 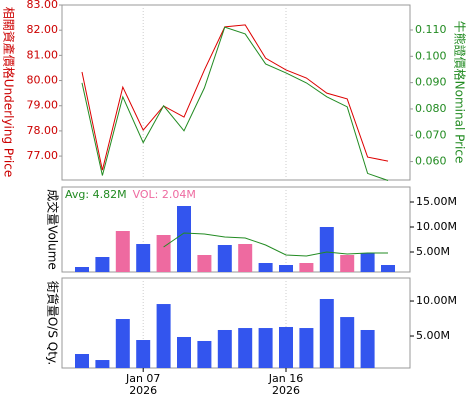 I want to click on annotation: Avg: 4.82M, so click(x=96, y=194).